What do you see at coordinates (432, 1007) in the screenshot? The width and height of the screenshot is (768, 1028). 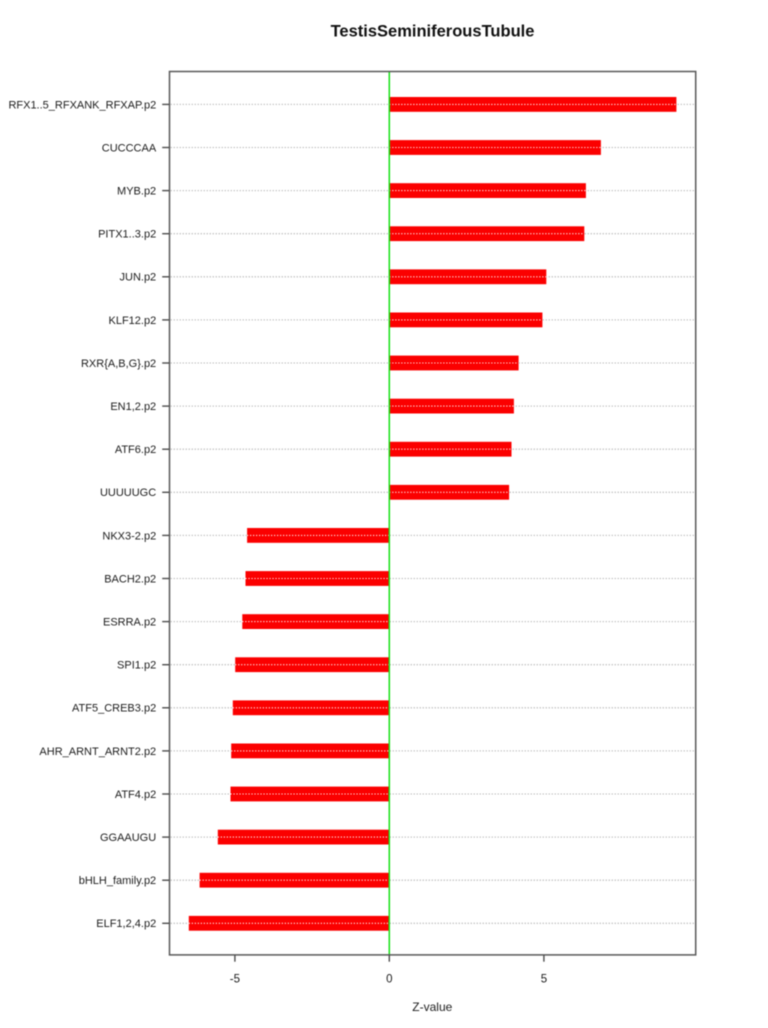 I see `svg-text: Z-value` at bounding box center [432, 1007].